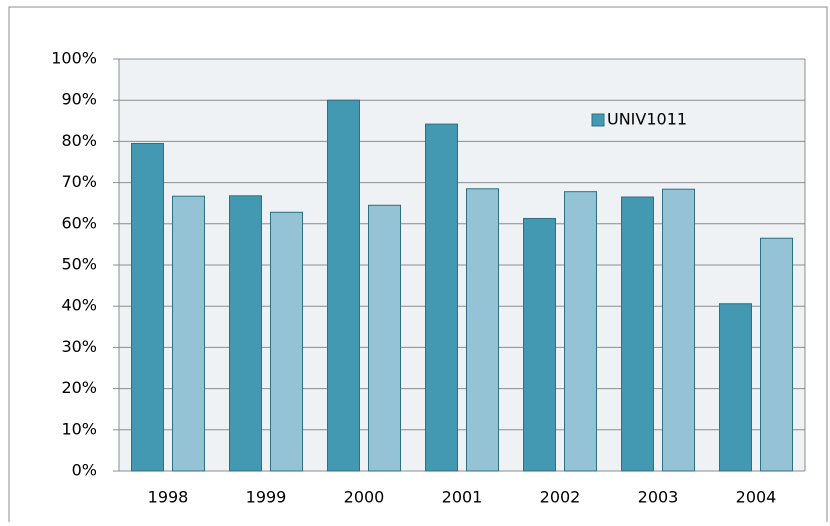  I want to click on y-tick-label: 30%, so click(79, 346).